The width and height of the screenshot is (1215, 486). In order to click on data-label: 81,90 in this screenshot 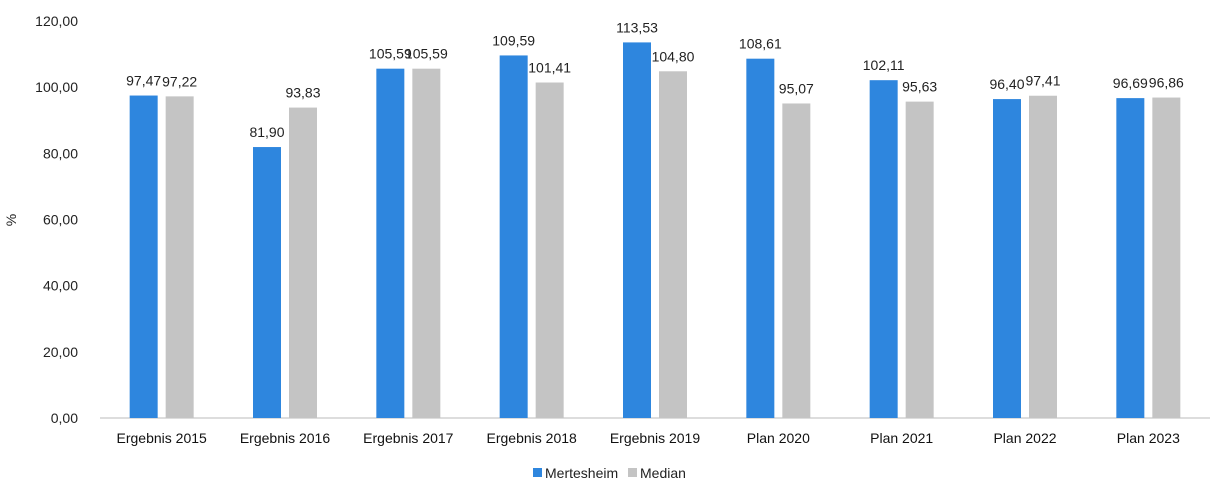, I will do `click(266, 132)`.